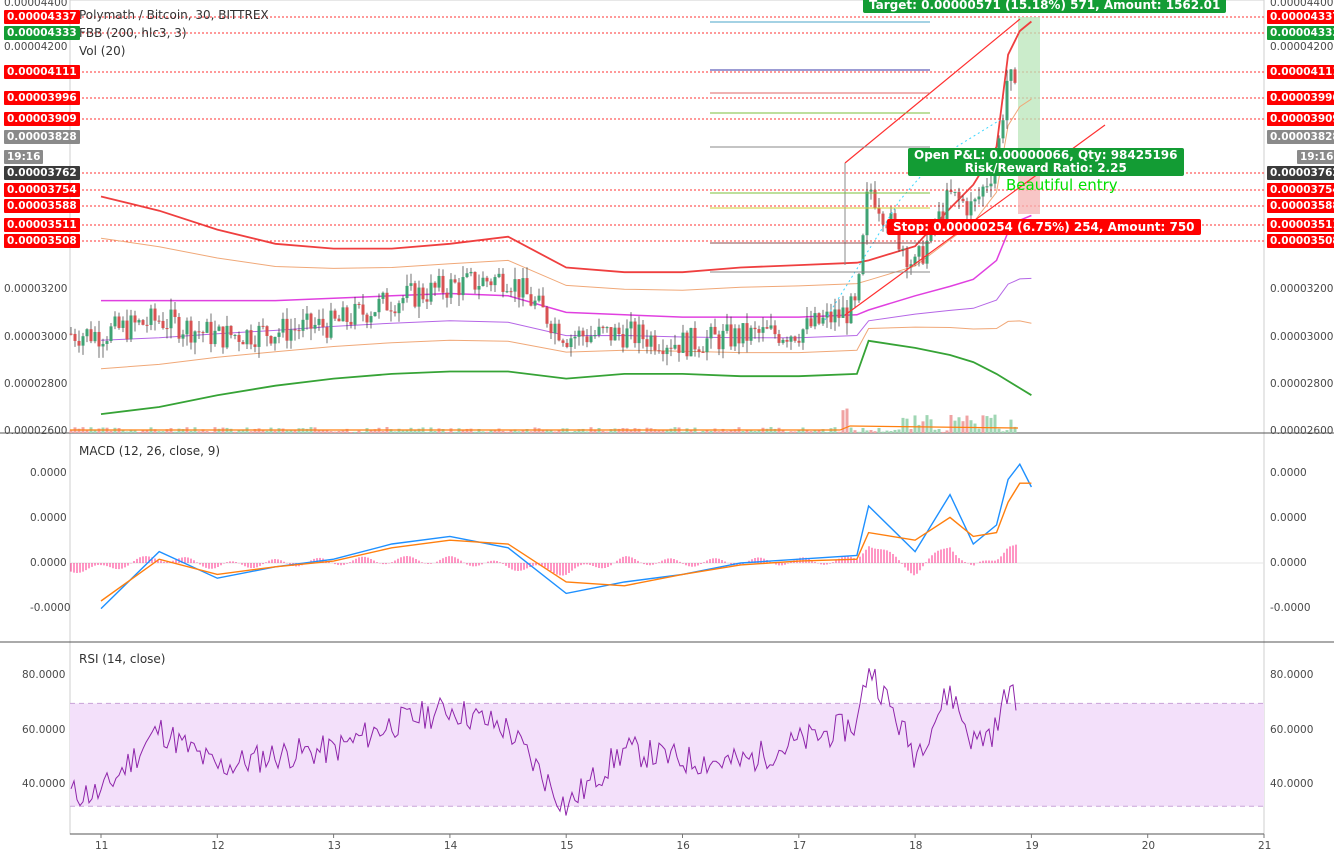 The height and width of the screenshot is (860, 1334). What do you see at coordinates (133, 33) in the screenshot?
I see `indicator-fbb-label: FBB (200, hlc3, 3)` at bounding box center [133, 33].